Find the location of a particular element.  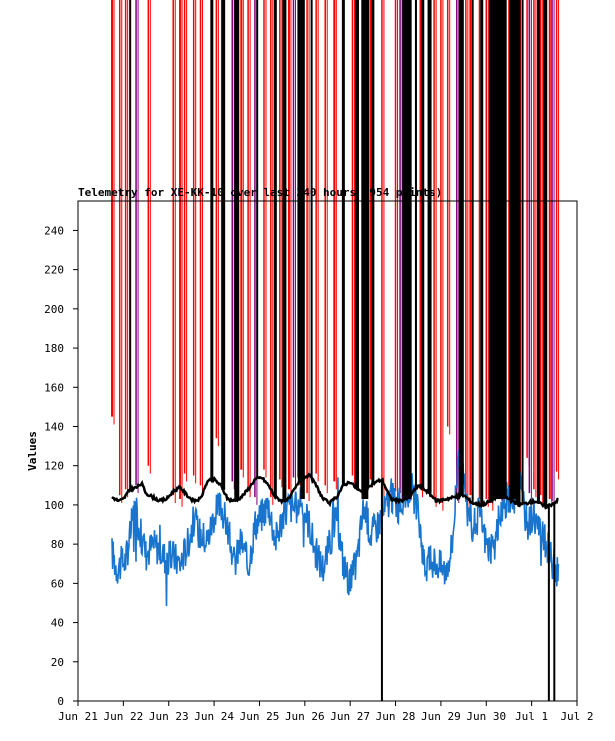

y-tick-label: 180 is located at coordinates (54, 348).